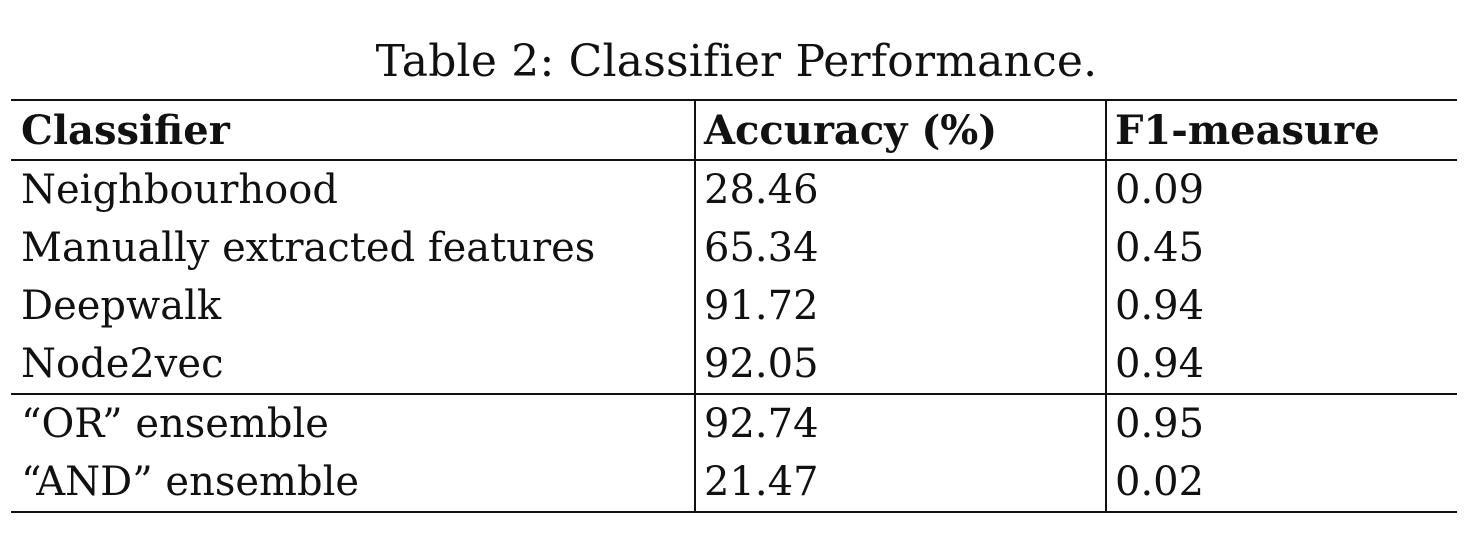  I want to click on table-header: Classifier Accuracy (%) F1-measure, so click(734, 130).